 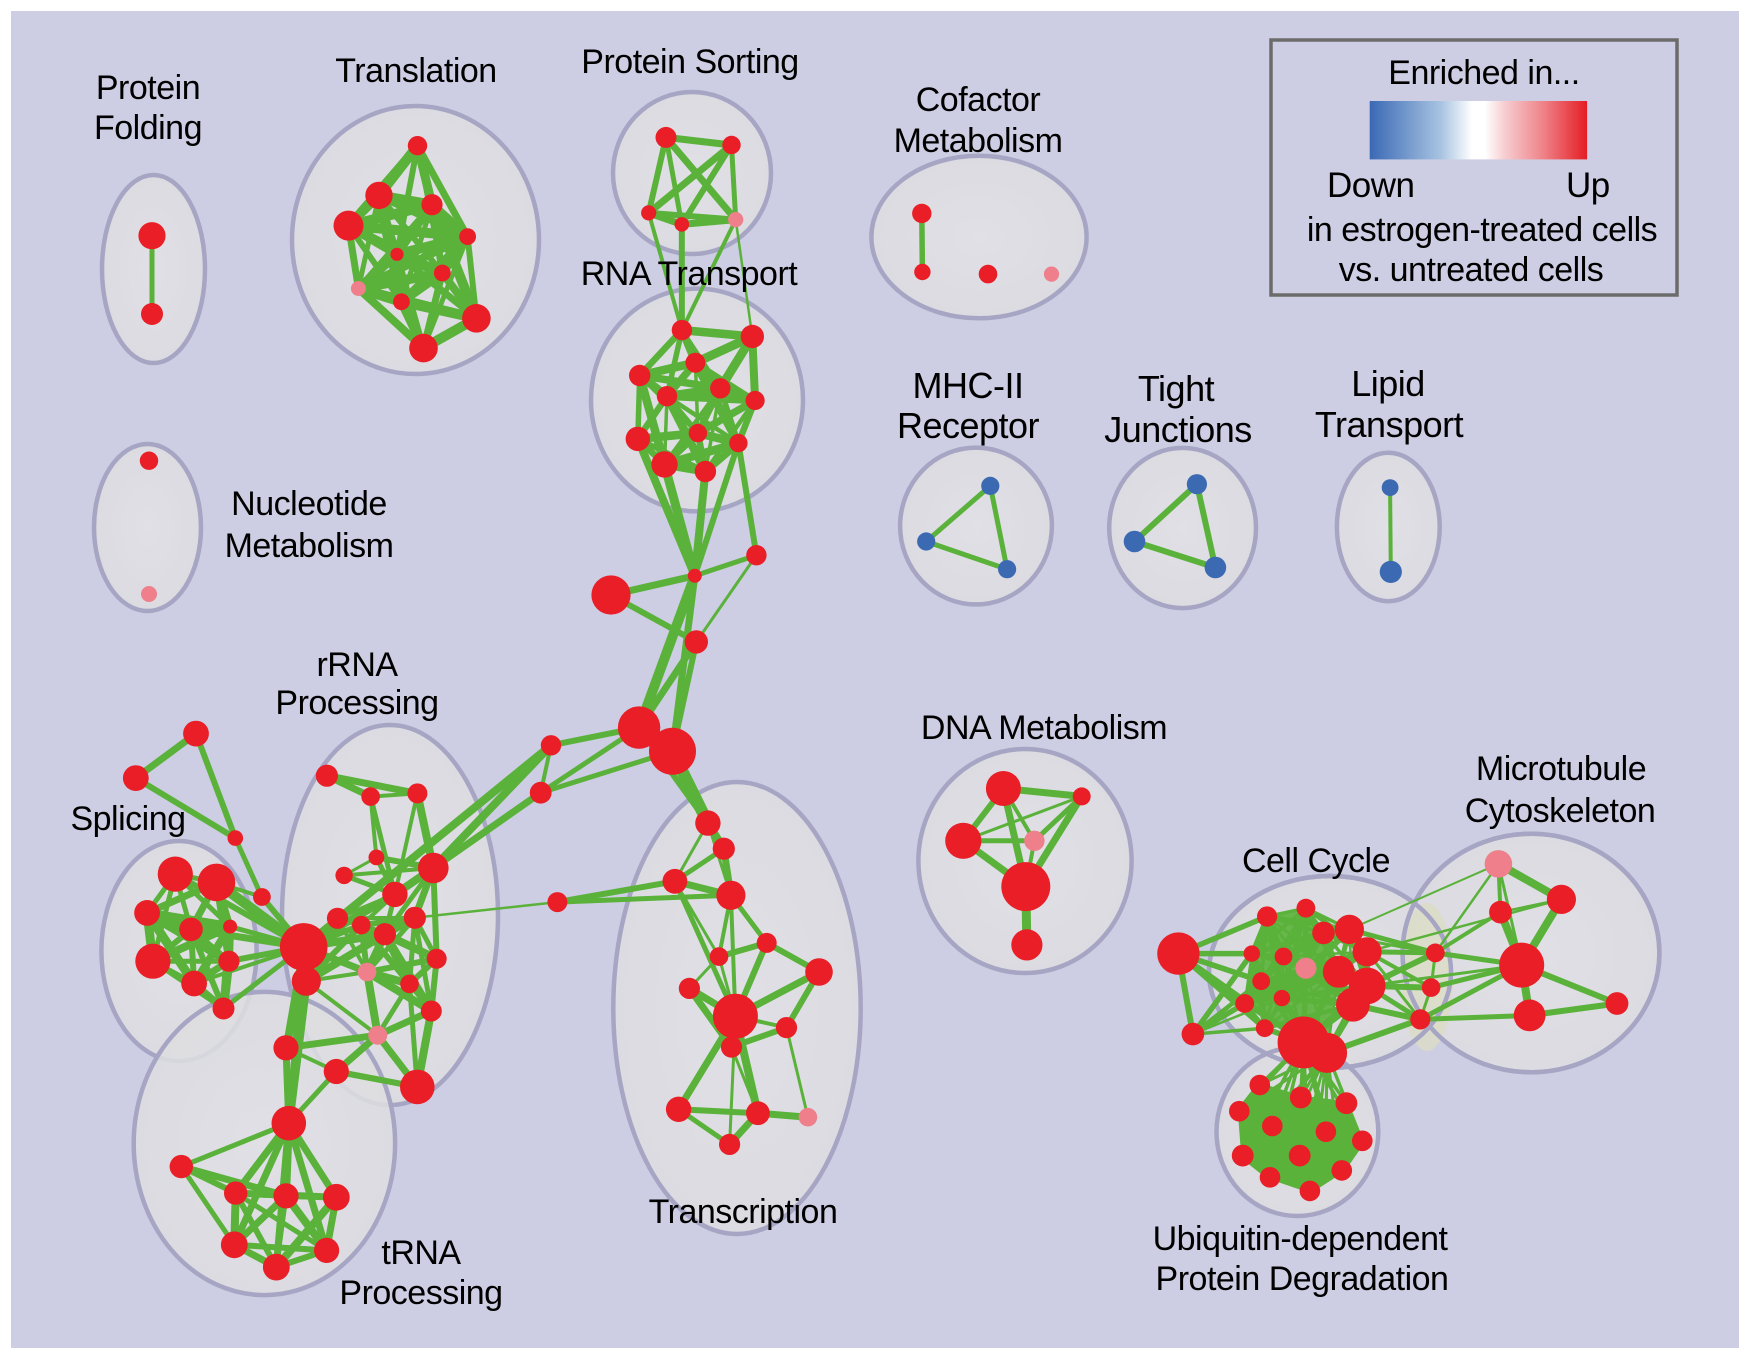 What do you see at coordinates (1176, 388) in the screenshot?
I see `svg-text: Tight` at bounding box center [1176, 388].